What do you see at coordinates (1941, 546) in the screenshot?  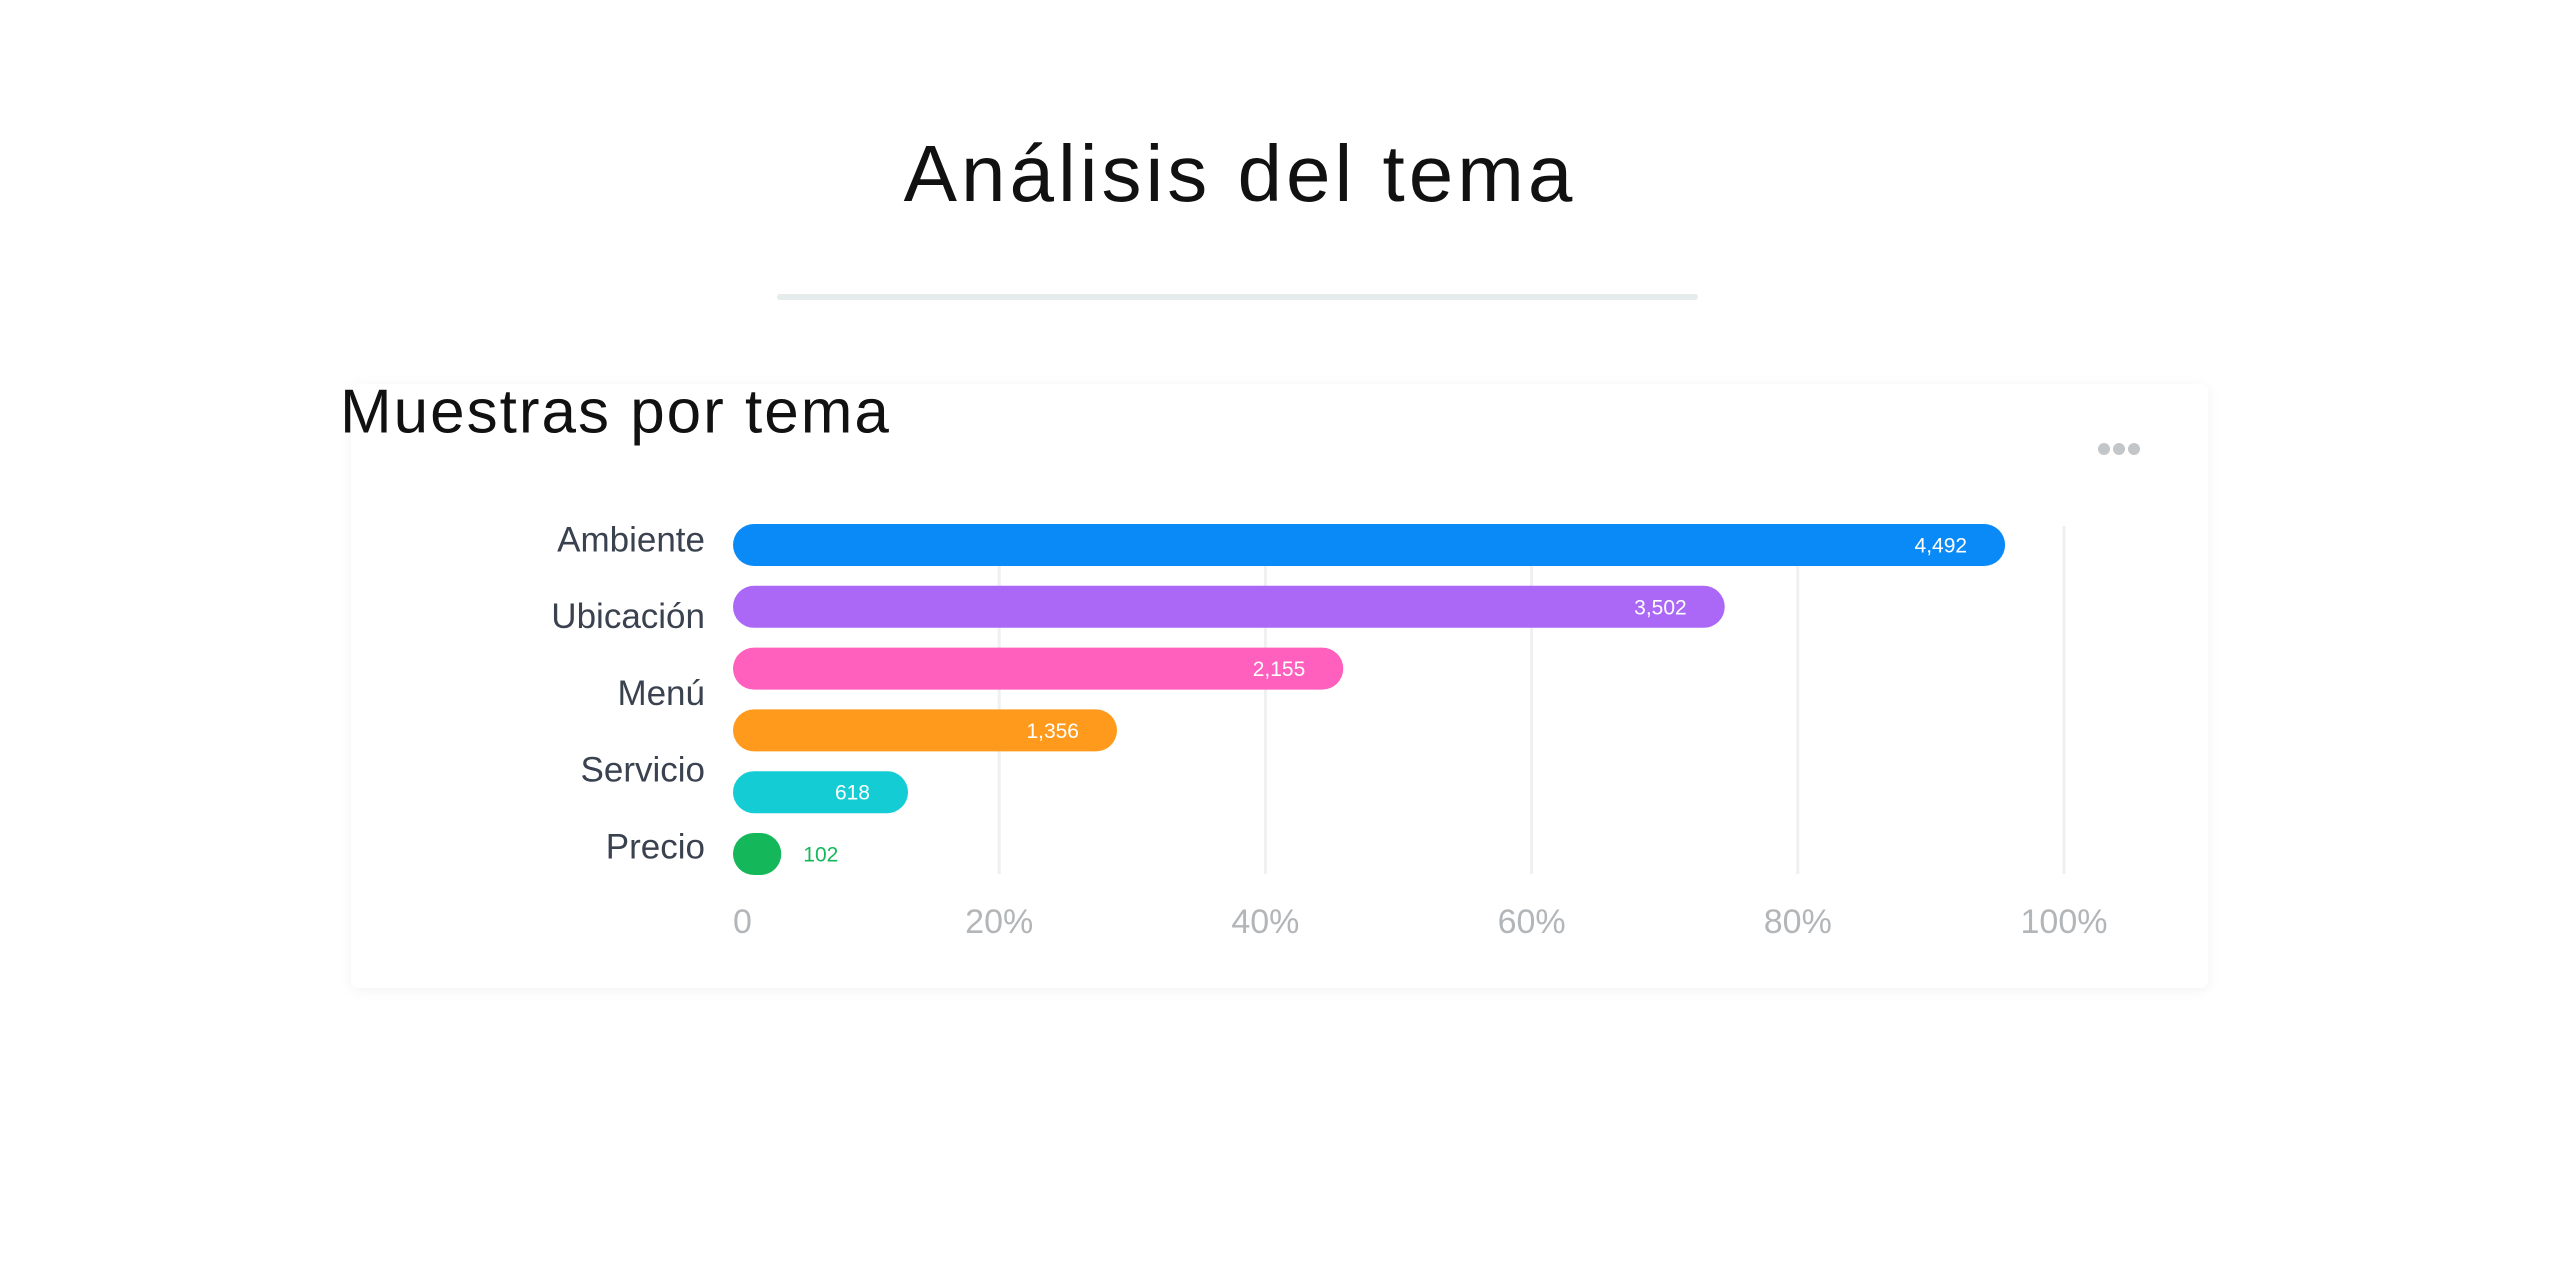 I see `value-label: 4,492` at bounding box center [1941, 546].